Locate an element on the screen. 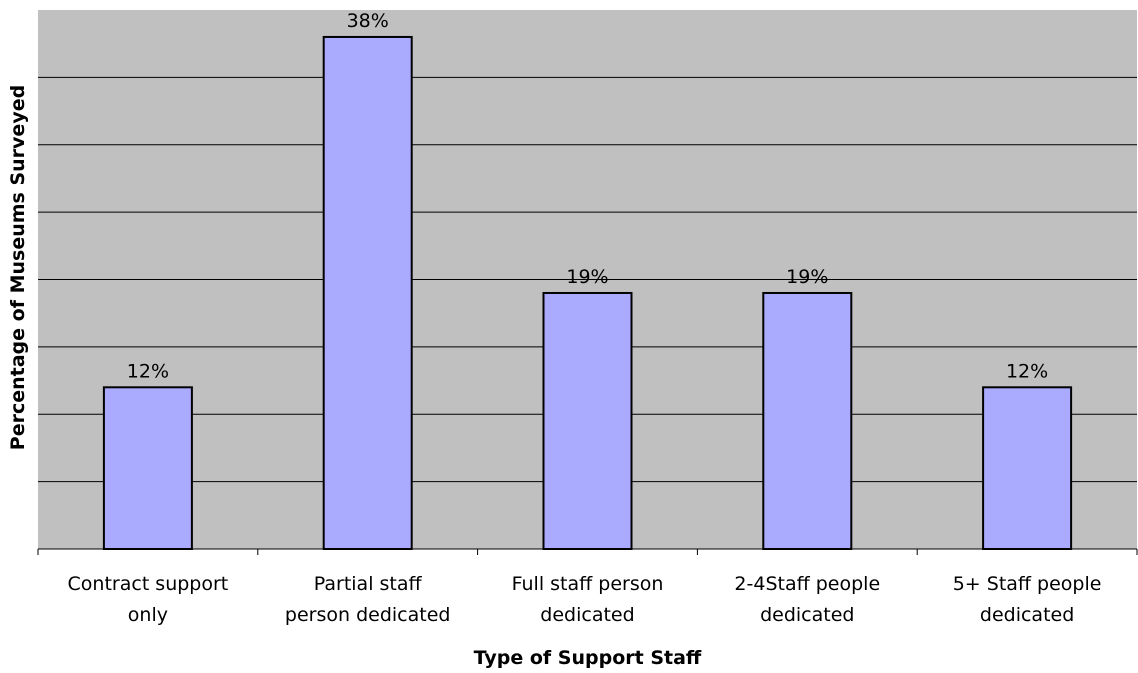 The width and height of the screenshot is (1138, 673). x-tick-label: 2-4Staff people dedicated is located at coordinates (807, 599).